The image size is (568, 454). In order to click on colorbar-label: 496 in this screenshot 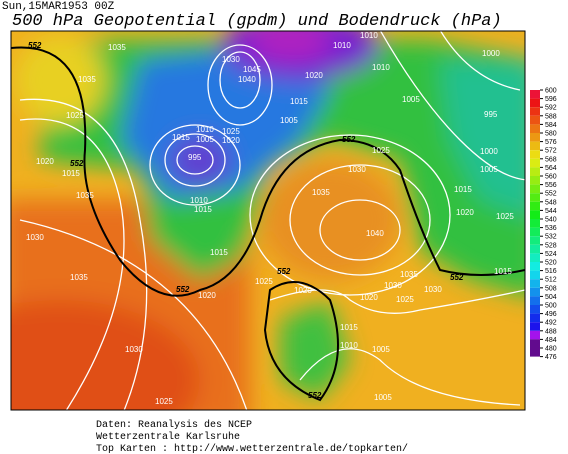, I will do `click(551, 314)`.